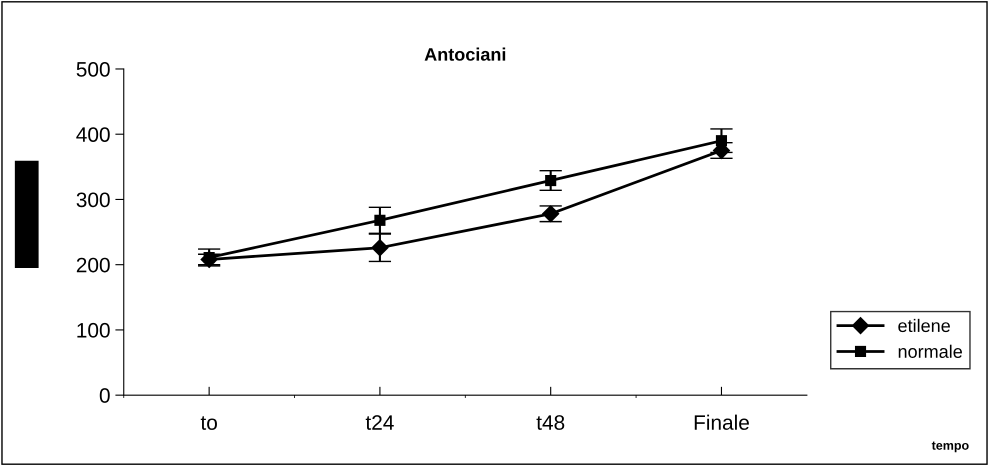 Image resolution: width=990 pixels, height=466 pixels. Describe the element at coordinates (380, 422) in the screenshot. I see `x-tick-label: t24` at that location.